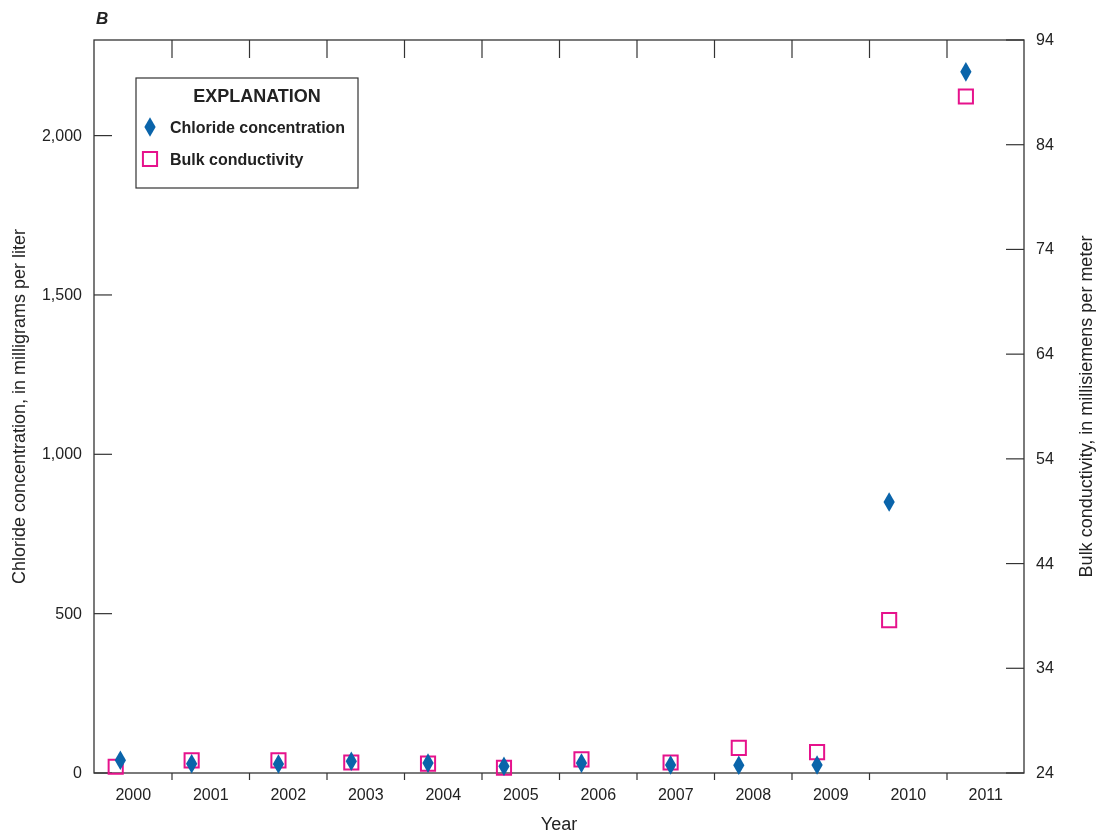 The image size is (1099, 835). Describe the element at coordinates (908, 795) in the screenshot. I see `x-tick-label: 2010` at that location.